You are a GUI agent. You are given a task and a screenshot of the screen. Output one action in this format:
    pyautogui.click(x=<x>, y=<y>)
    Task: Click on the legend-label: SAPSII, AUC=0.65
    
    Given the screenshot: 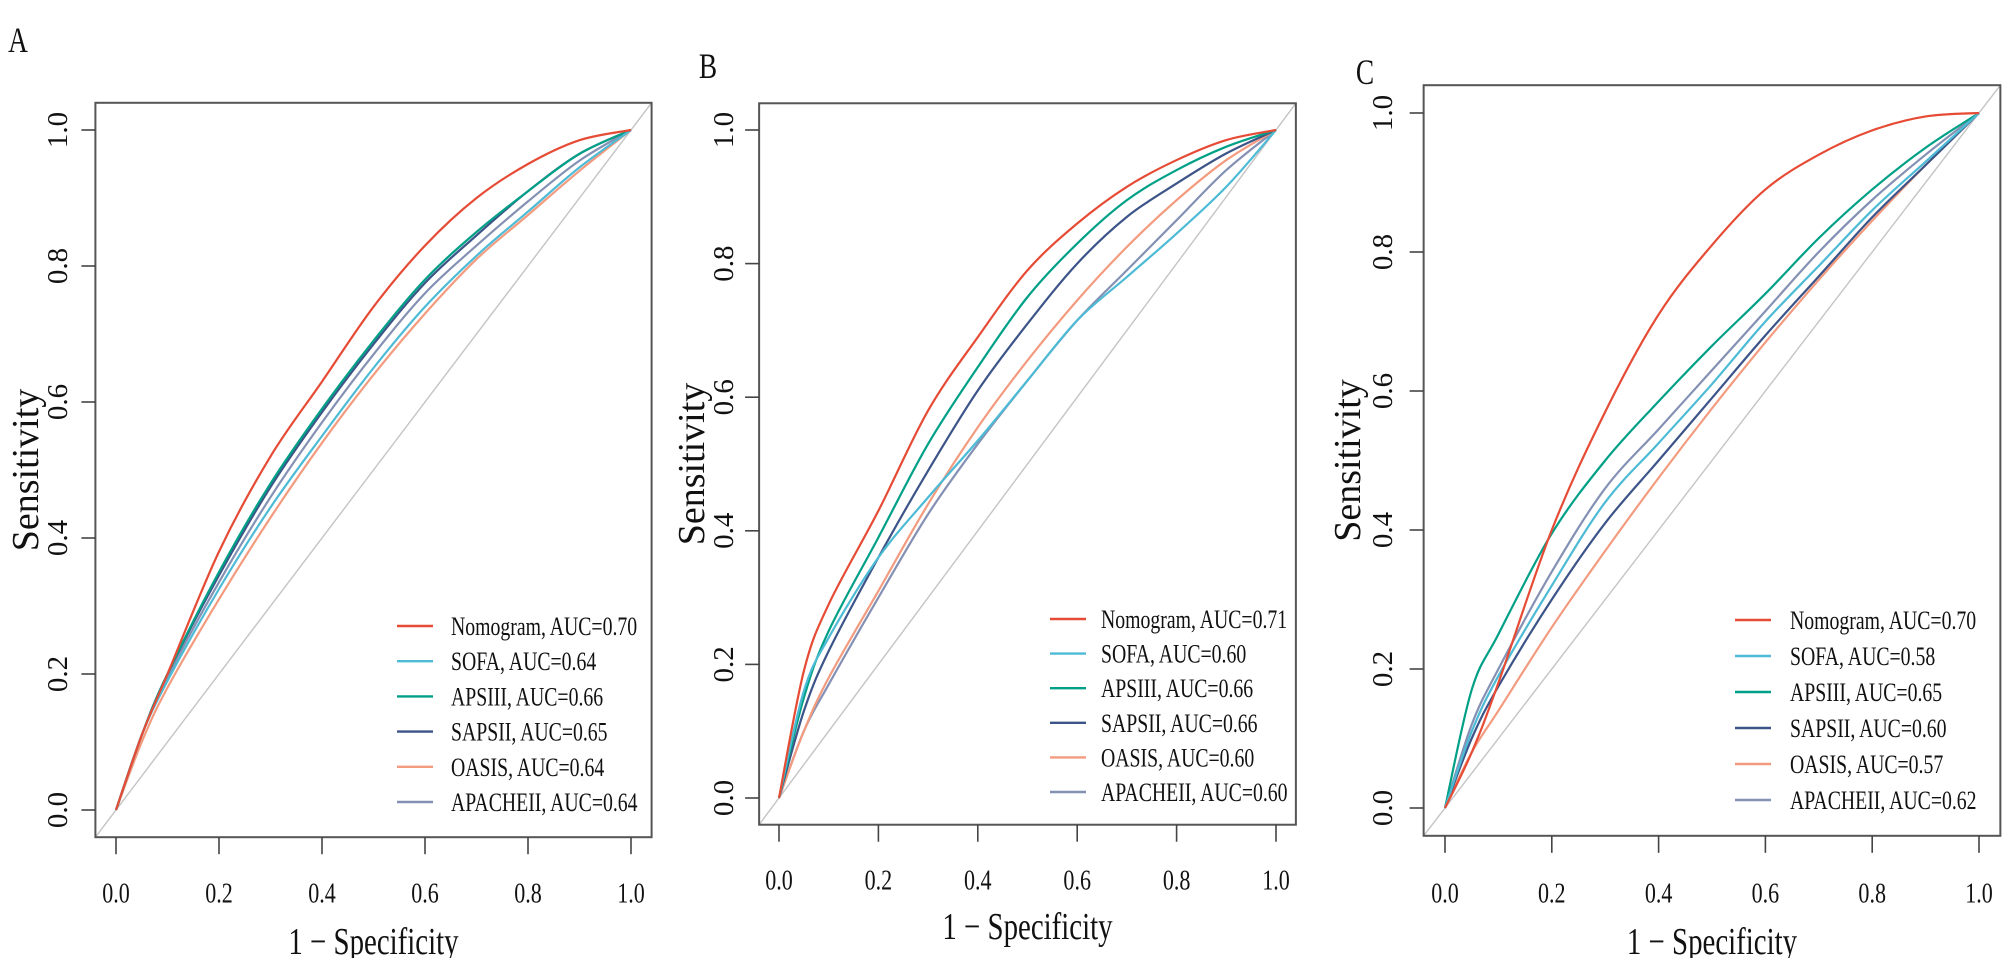 What is the action you would take?
    pyautogui.click(x=529, y=731)
    